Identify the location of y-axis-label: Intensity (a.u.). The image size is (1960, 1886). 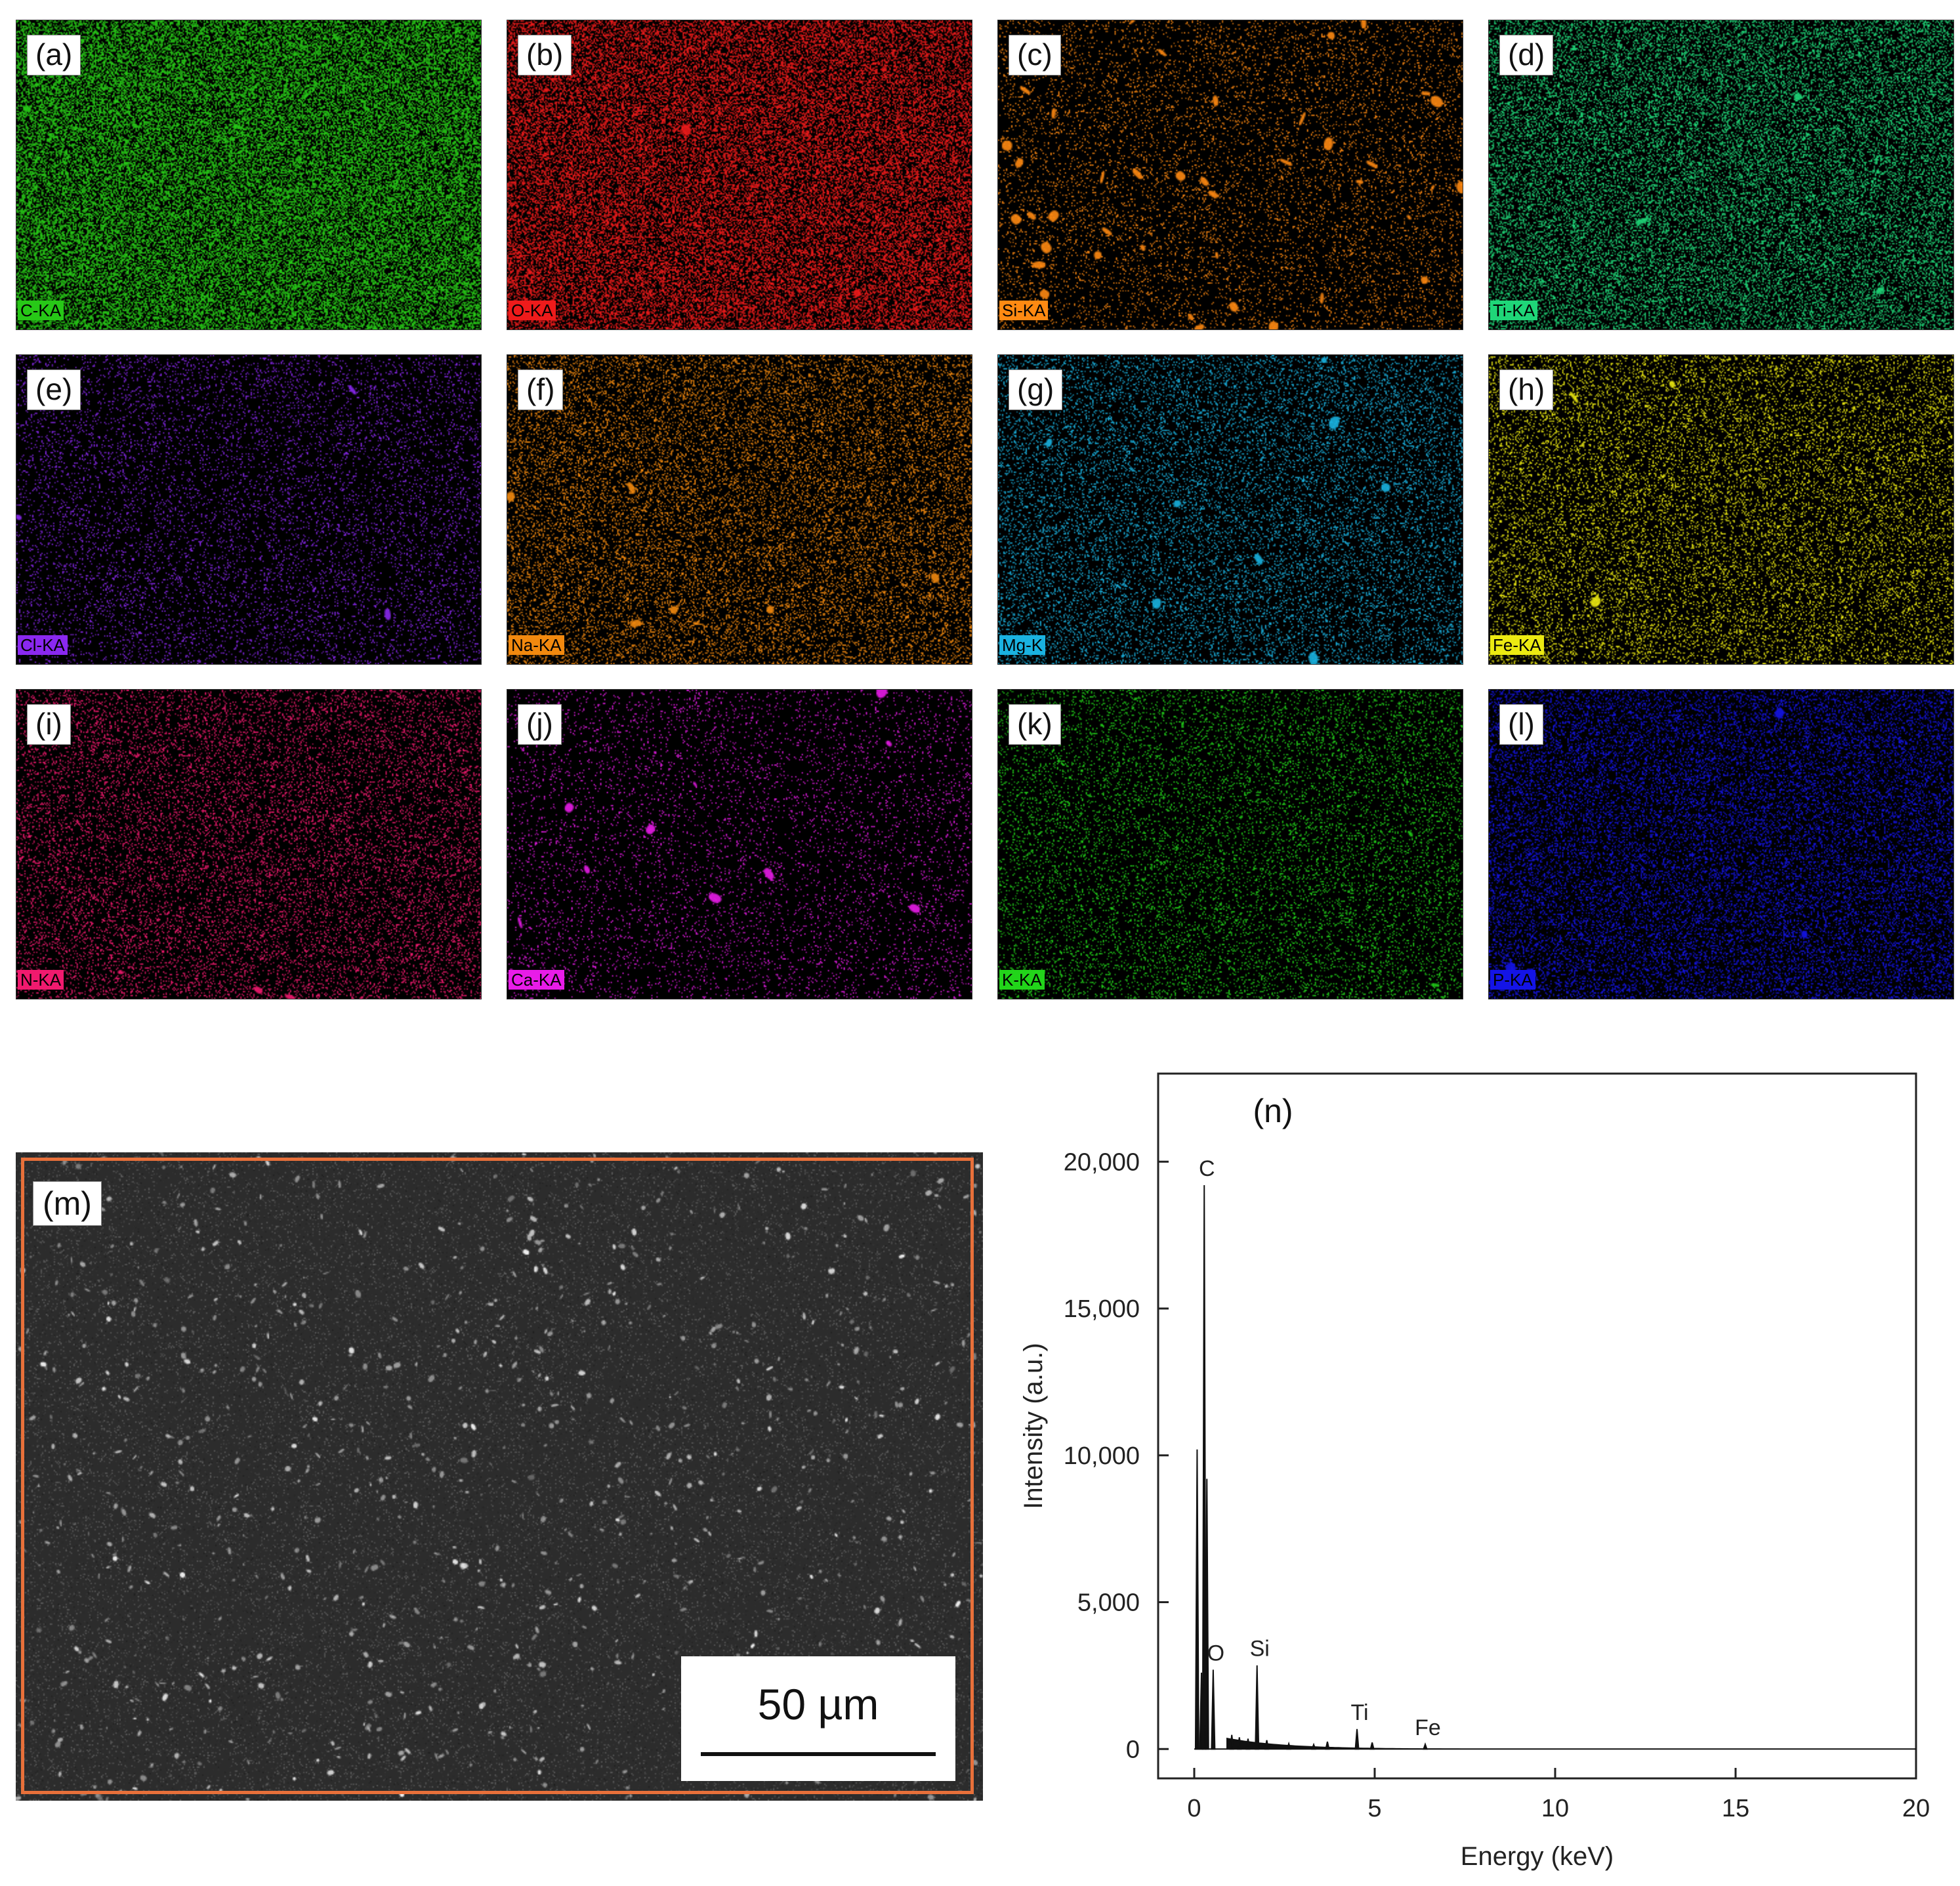
(1033, 1426).